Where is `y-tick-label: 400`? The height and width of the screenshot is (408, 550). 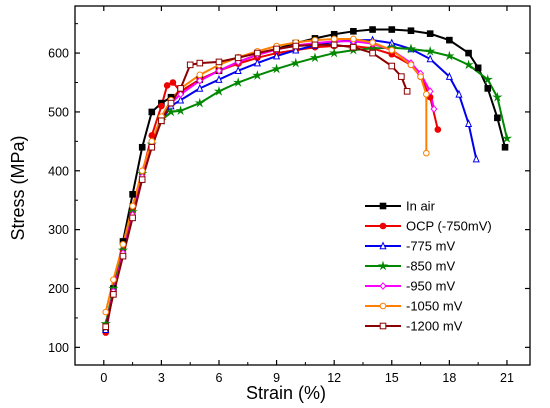
y-tick-label: 400 is located at coordinates (58, 171).